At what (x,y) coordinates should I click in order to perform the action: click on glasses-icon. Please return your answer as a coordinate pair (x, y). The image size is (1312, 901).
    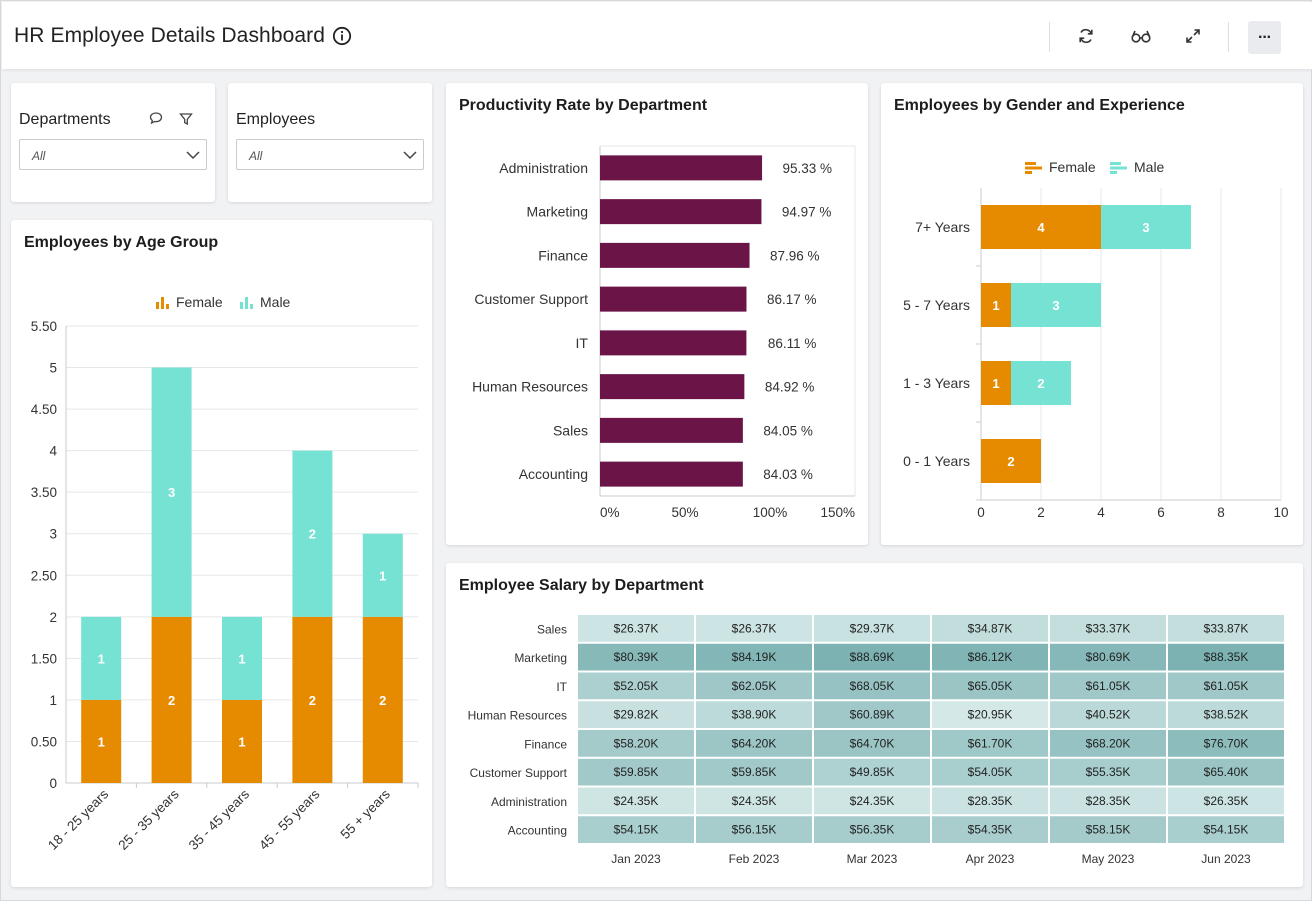
    Looking at the image, I should click on (1141, 36).